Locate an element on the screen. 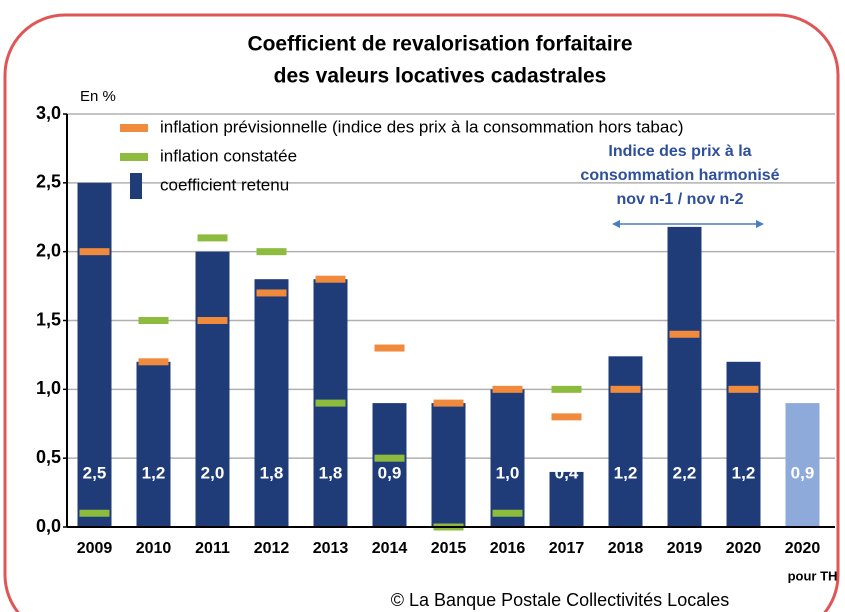 This screenshot has width=845, height=612. y-tick-label: 2,5 is located at coordinates (48, 182).